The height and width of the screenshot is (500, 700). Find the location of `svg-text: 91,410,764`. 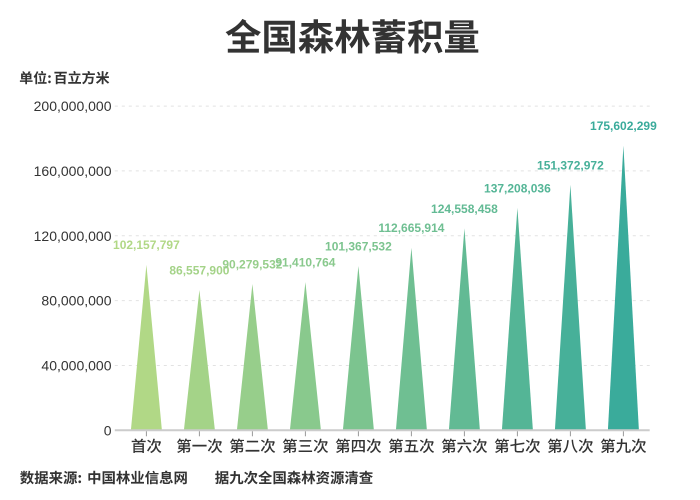

svg-text: 91,410,764 is located at coordinates (305, 263).